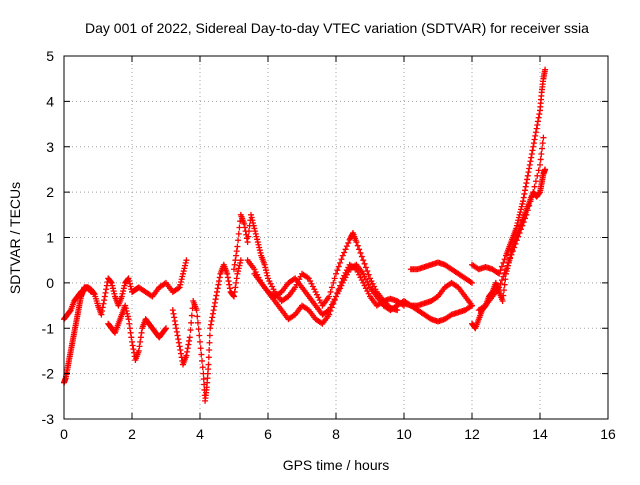 The height and width of the screenshot is (485, 640). I want to click on x-tick-label: 14, so click(540, 434).